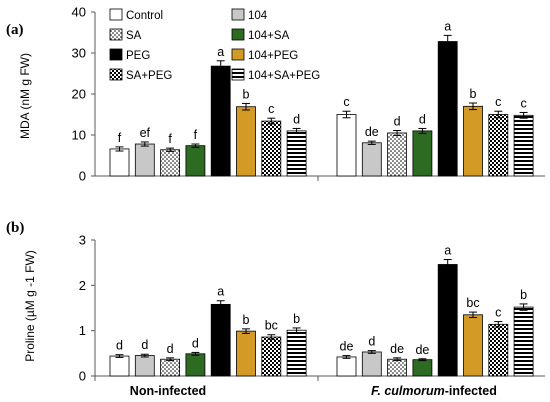 The image size is (550, 402). What do you see at coordinates (408, 391) in the screenshot?
I see `group-label-infected-italic: F. culmorum` at bounding box center [408, 391].